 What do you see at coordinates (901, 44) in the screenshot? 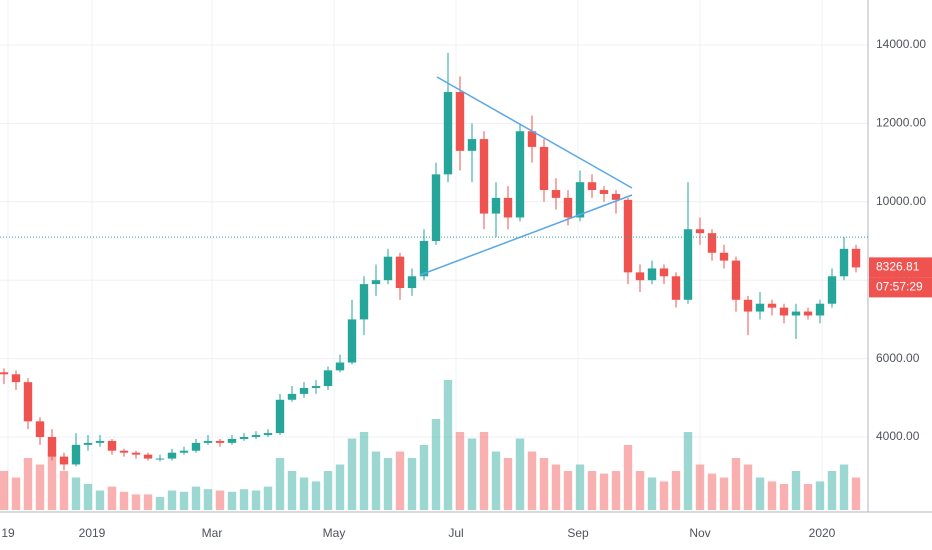
I see `y-tick-label: 14000.00` at bounding box center [901, 44].